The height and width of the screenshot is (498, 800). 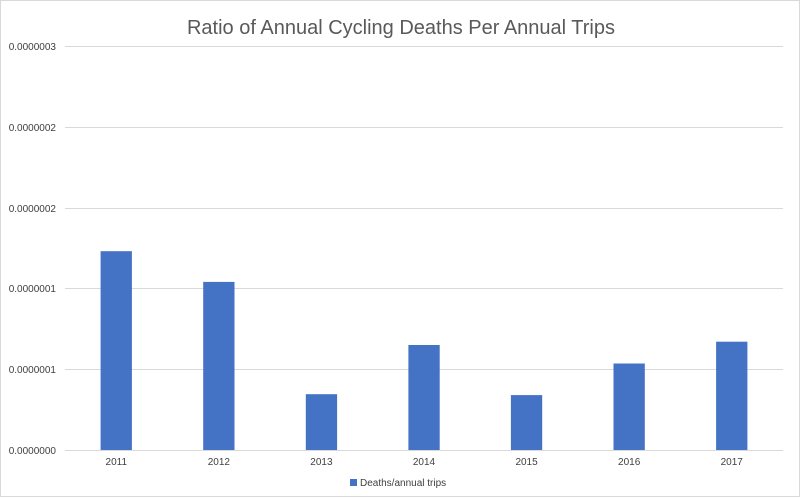 I want to click on bar-2012, so click(x=219, y=365).